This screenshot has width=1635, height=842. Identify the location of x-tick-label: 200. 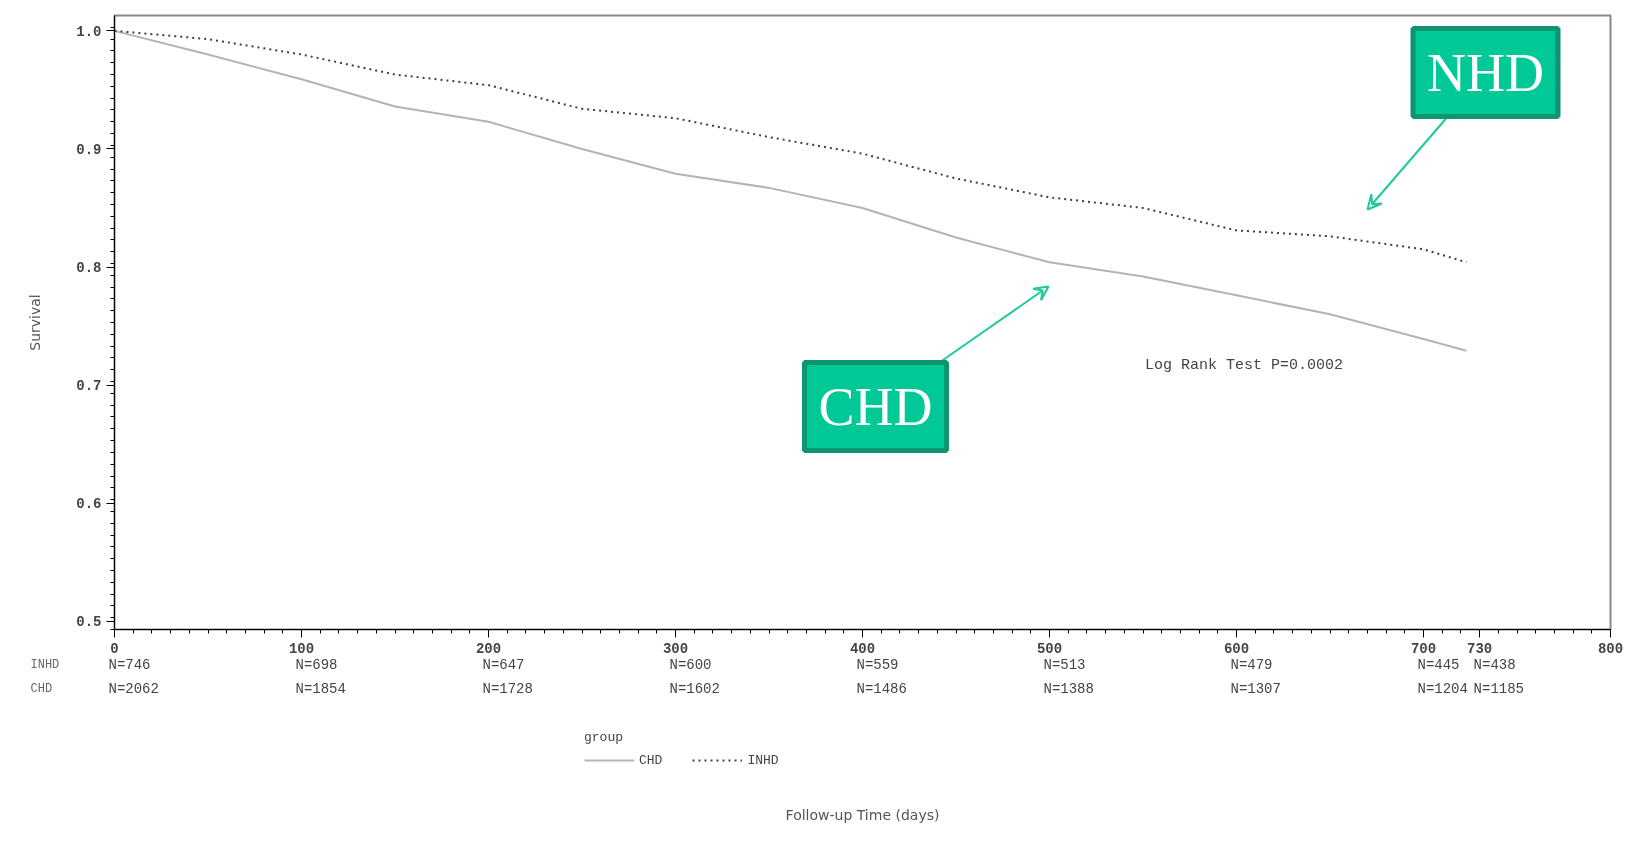
(488, 648).